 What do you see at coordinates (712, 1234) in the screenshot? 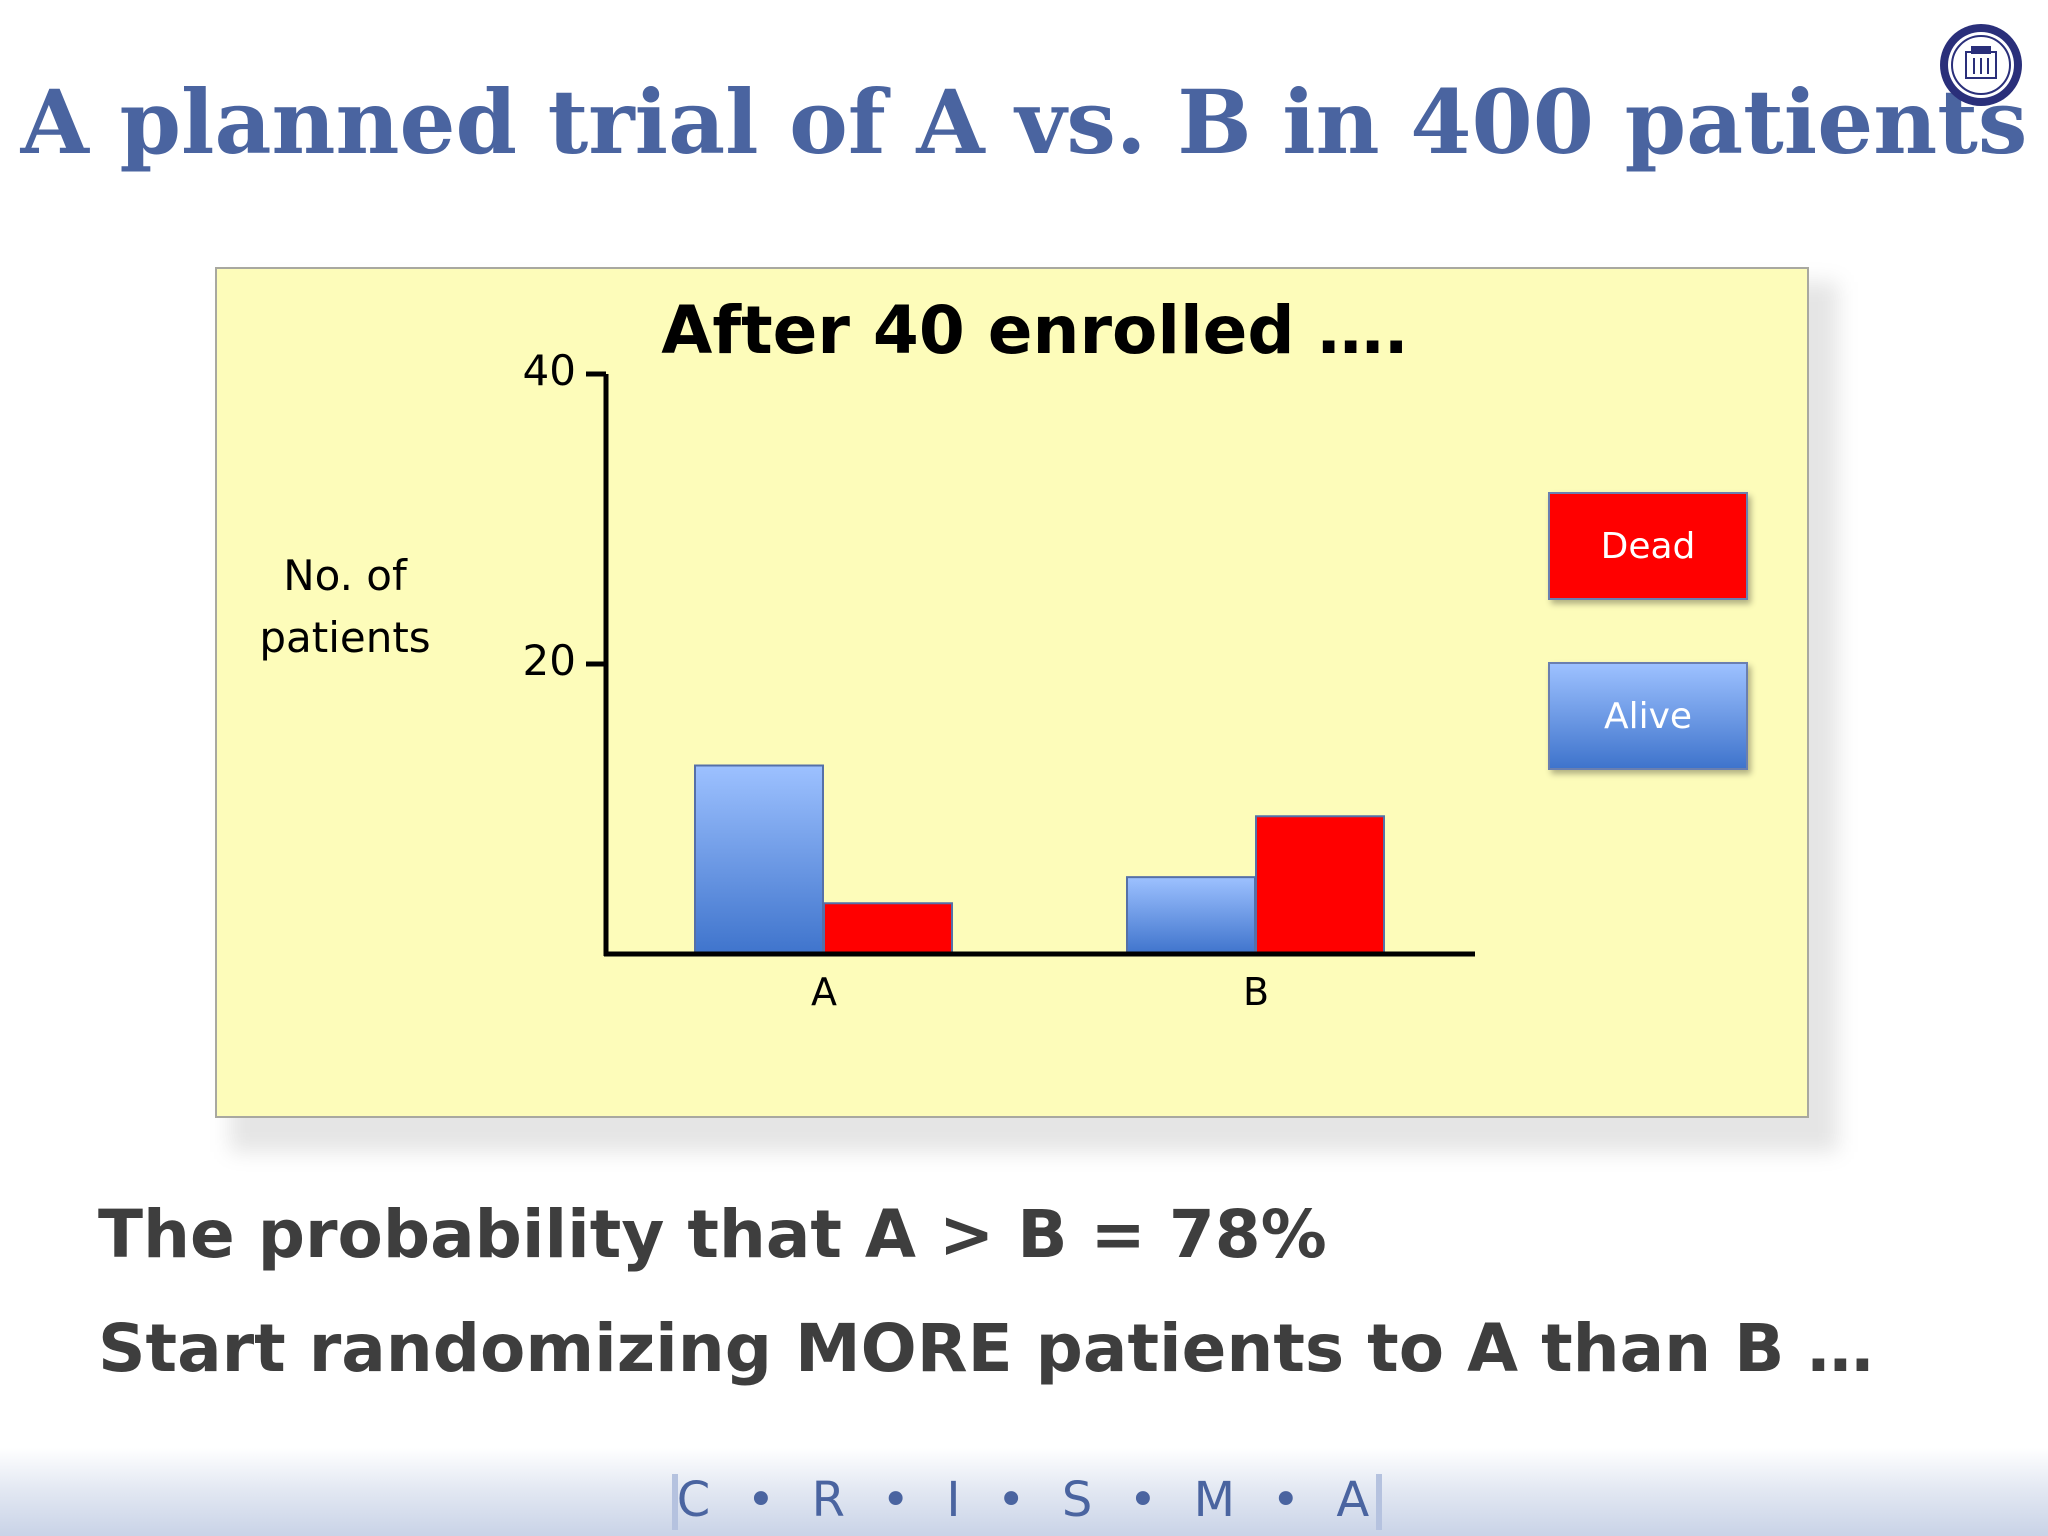
I see `probability-statement: The probability that A > B = 78%` at bounding box center [712, 1234].